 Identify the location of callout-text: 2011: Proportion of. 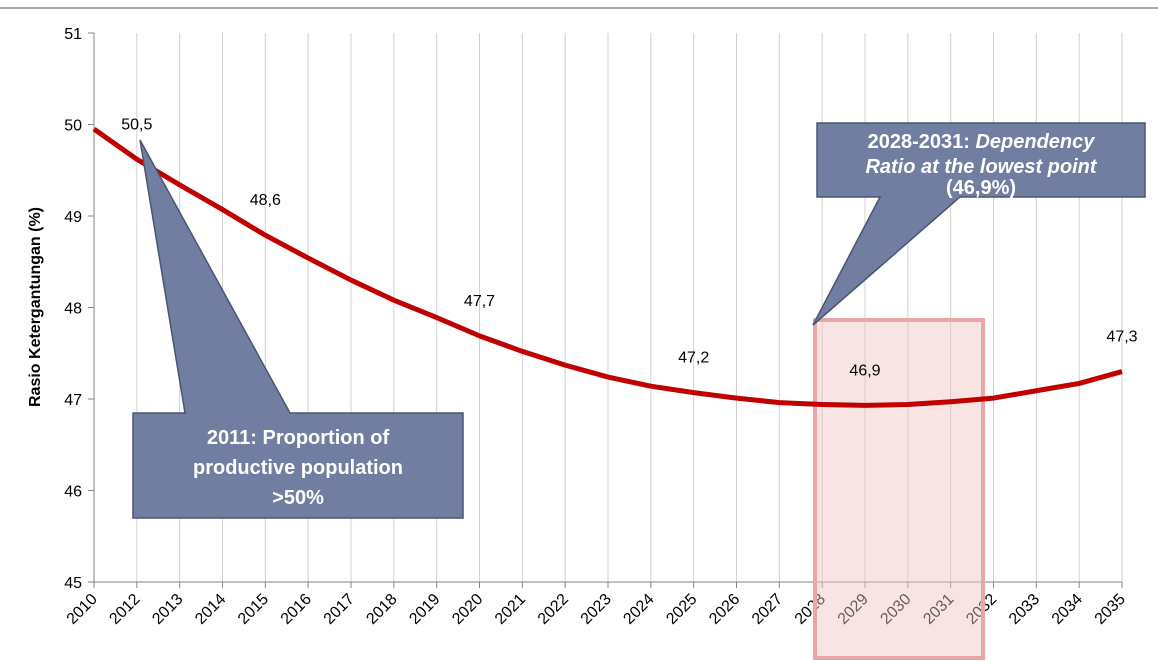
(298, 438).